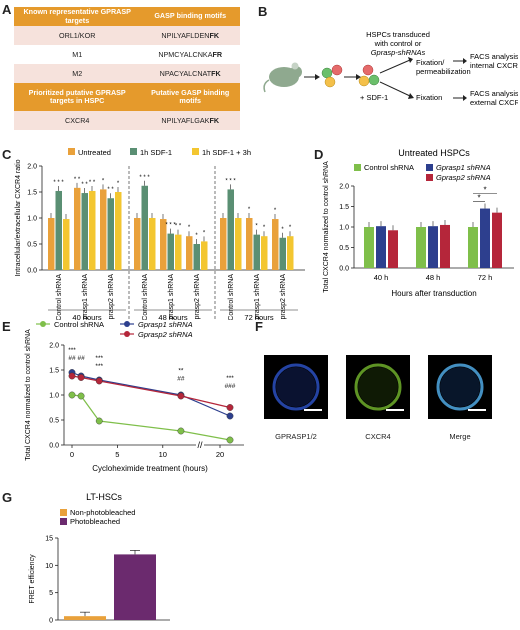 The height and width of the screenshot is (630, 520). What do you see at coordinates (460, 436) in the screenshot?
I see `label-merge: Merge` at bounding box center [460, 436].